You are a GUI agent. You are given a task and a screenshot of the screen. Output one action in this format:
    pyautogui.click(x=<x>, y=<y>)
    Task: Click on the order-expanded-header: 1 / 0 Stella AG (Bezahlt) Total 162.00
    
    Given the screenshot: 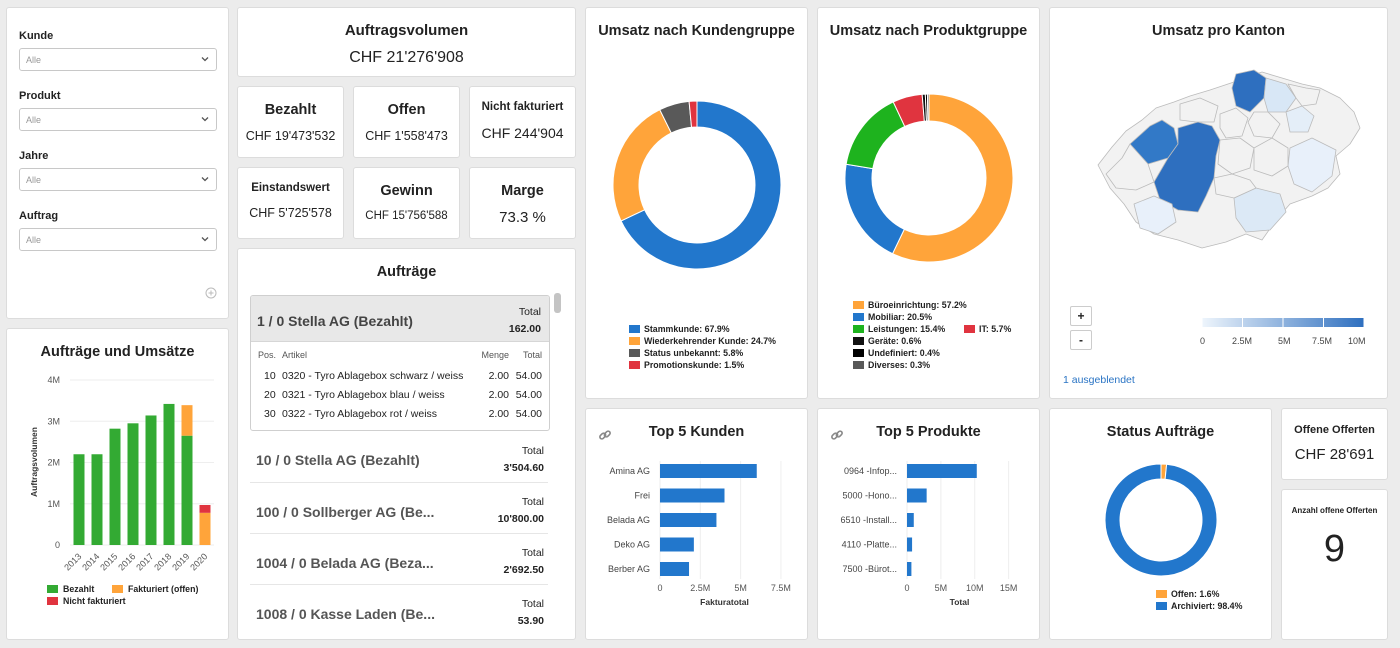 What is the action you would take?
    pyautogui.click(x=400, y=319)
    